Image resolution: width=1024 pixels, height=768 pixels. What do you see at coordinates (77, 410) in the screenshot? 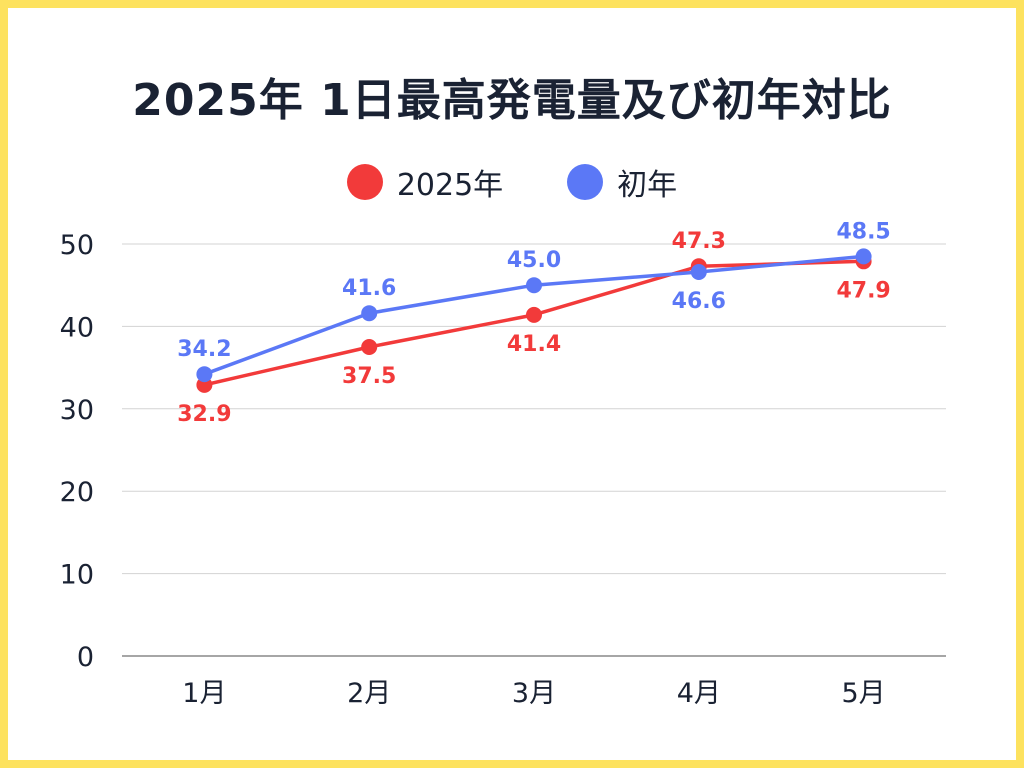
I see `y-tick-label: 30` at bounding box center [77, 410].